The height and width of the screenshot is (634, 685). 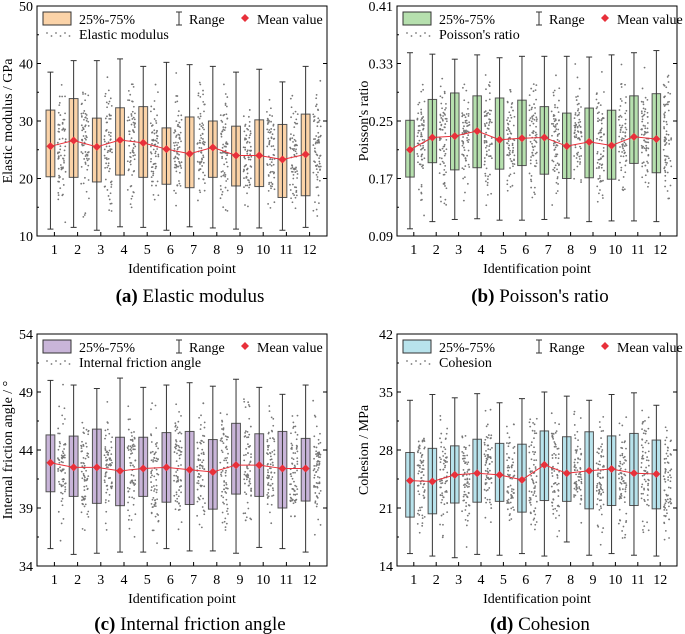 I want to click on legend-scatter-label: Elastic modulus, so click(x=124, y=35).